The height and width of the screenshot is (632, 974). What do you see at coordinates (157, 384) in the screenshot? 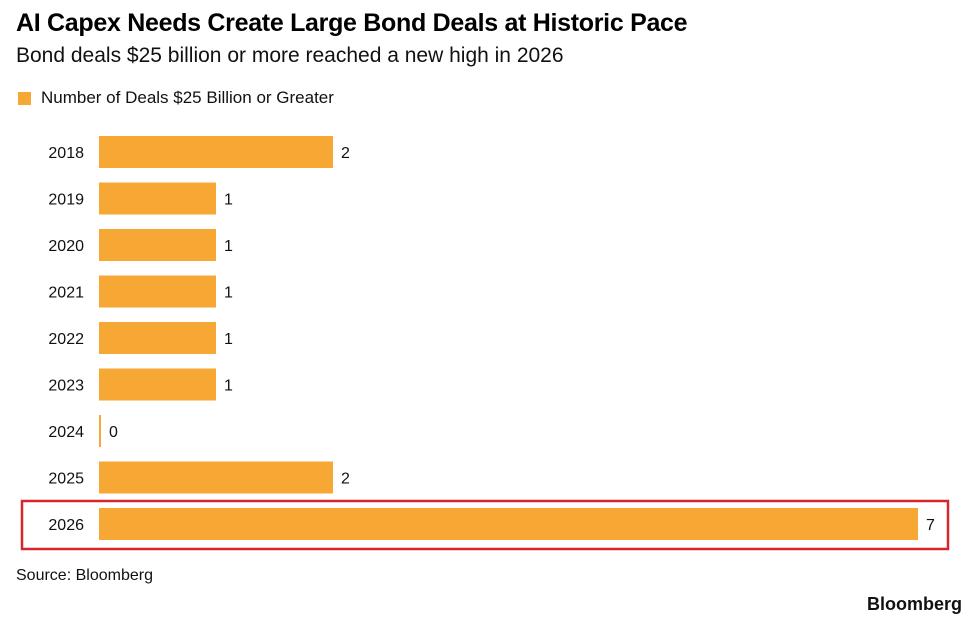
I see `bar-2023` at bounding box center [157, 384].